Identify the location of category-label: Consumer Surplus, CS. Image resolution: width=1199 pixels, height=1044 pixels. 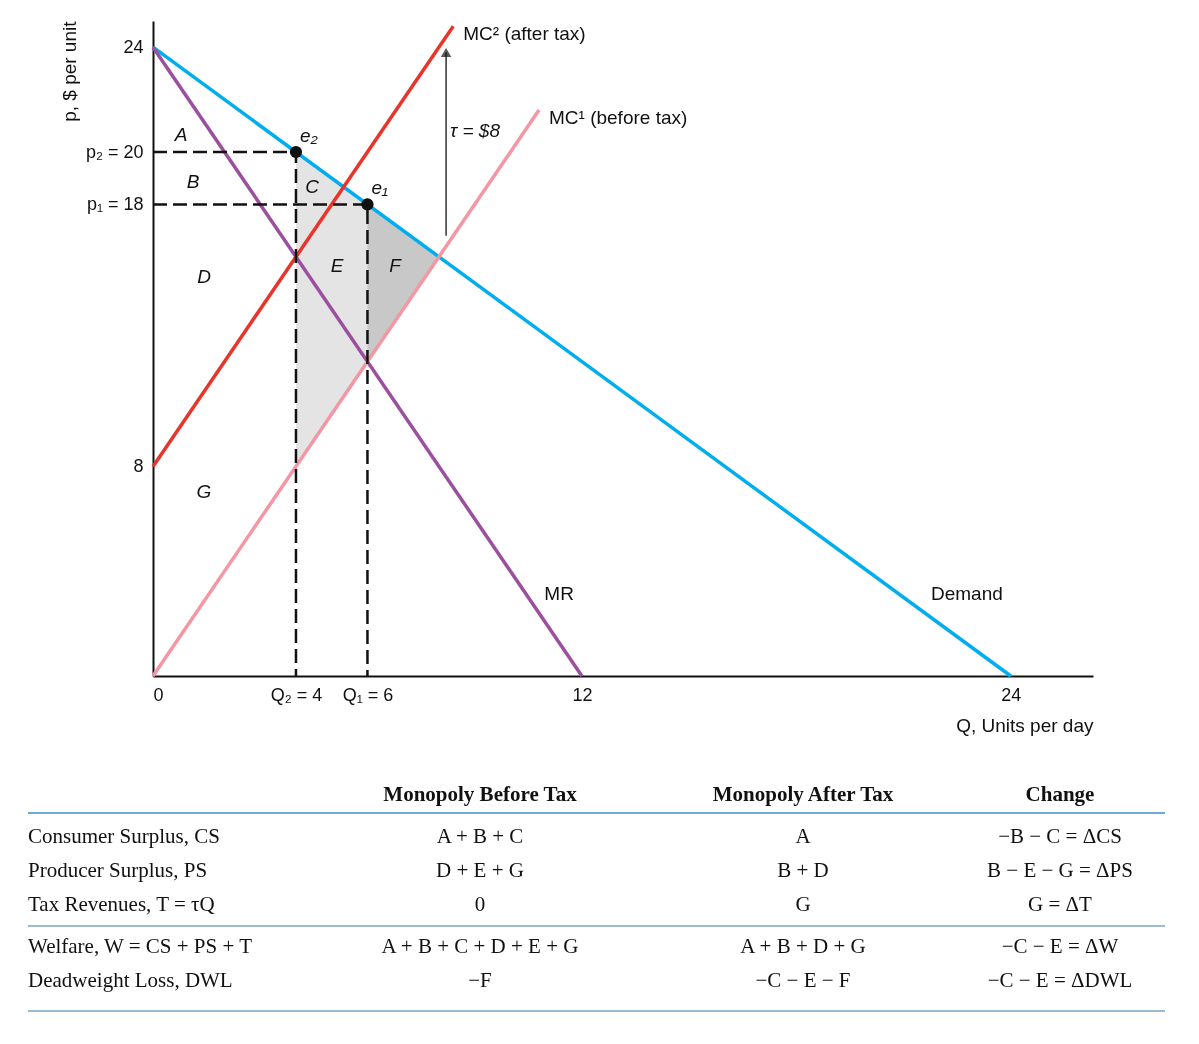
(124, 836).